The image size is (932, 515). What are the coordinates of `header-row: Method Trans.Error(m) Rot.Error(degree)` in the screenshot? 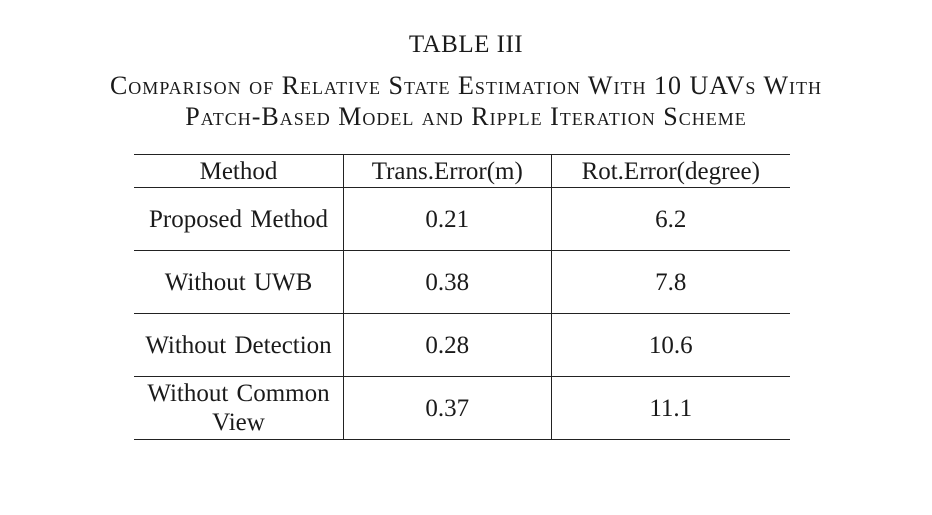 It's located at (462, 171).